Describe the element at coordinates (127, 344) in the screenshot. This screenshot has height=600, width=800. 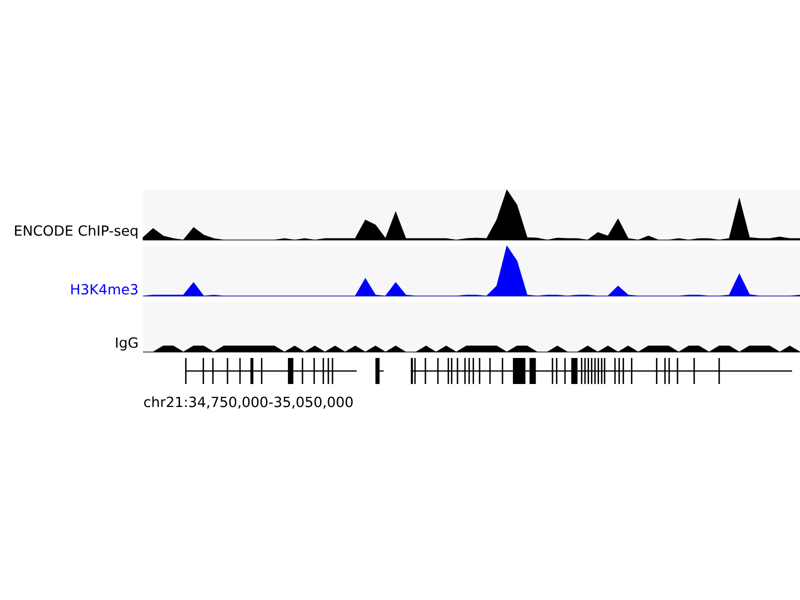
I see `series-label: IgG` at that location.